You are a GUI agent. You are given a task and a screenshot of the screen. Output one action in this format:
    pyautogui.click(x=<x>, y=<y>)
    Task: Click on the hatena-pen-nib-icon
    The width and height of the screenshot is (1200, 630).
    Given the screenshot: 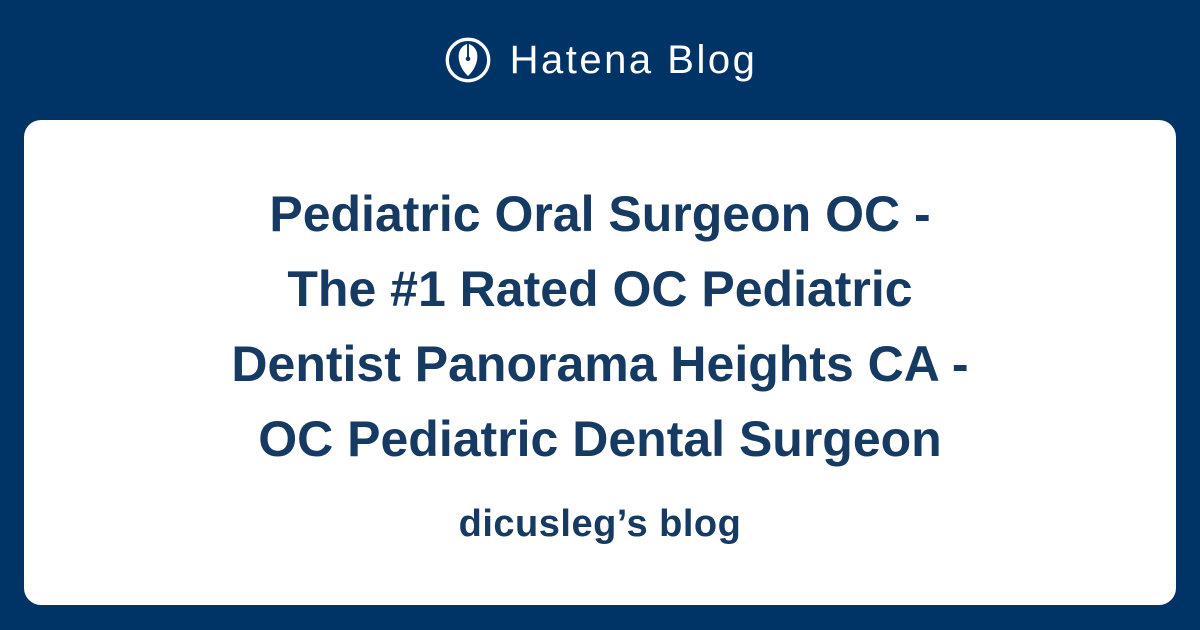 What is the action you would take?
    pyautogui.click(x=468, y=60)
    